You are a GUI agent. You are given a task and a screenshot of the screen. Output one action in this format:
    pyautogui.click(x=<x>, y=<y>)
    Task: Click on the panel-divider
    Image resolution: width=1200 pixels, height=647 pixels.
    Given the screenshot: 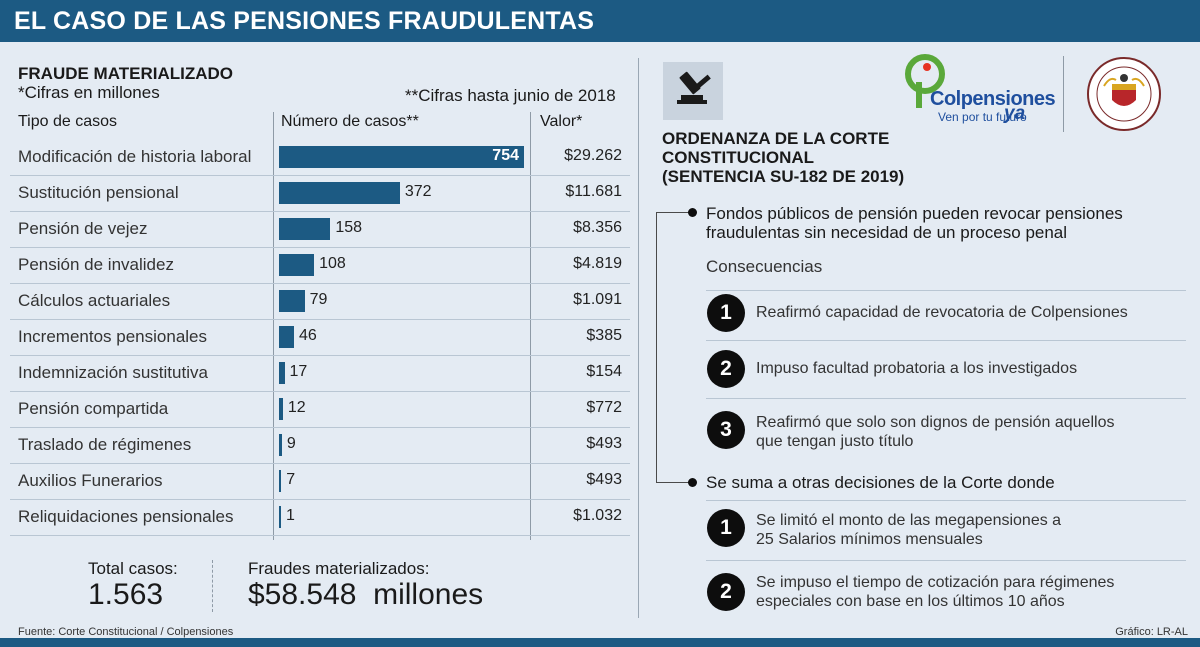 What is the action you would take?
    pyautogui.click(x=638, y=338)
    